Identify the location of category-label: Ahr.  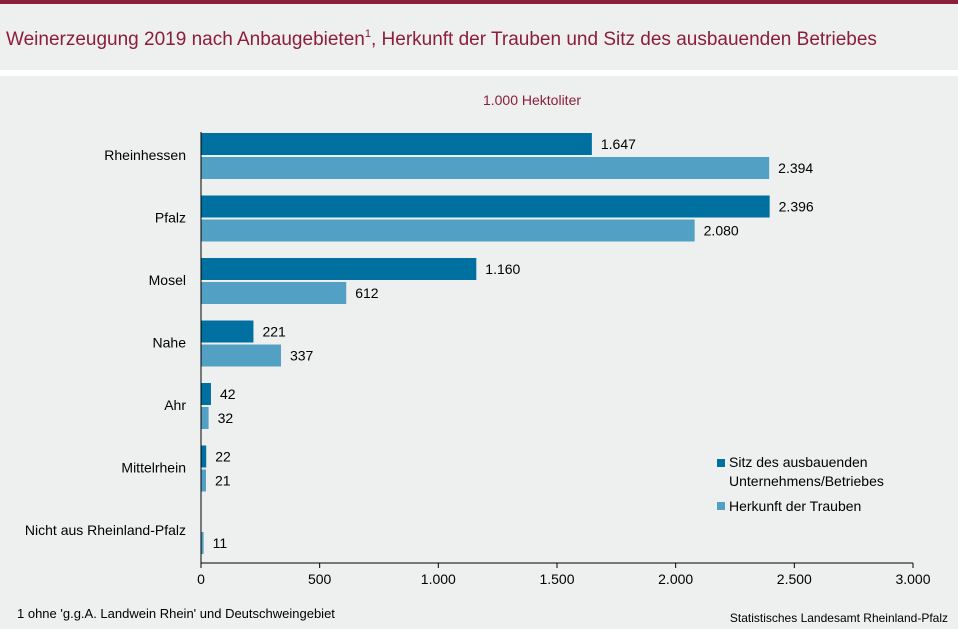
(175, 405).